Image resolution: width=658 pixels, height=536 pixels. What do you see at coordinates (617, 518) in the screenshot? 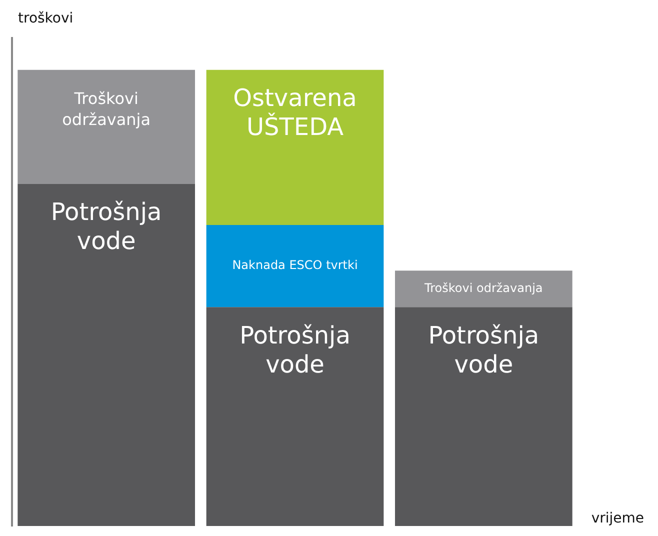
I see `x-axis-title: vrijeme` at bounding box center [617, 518].